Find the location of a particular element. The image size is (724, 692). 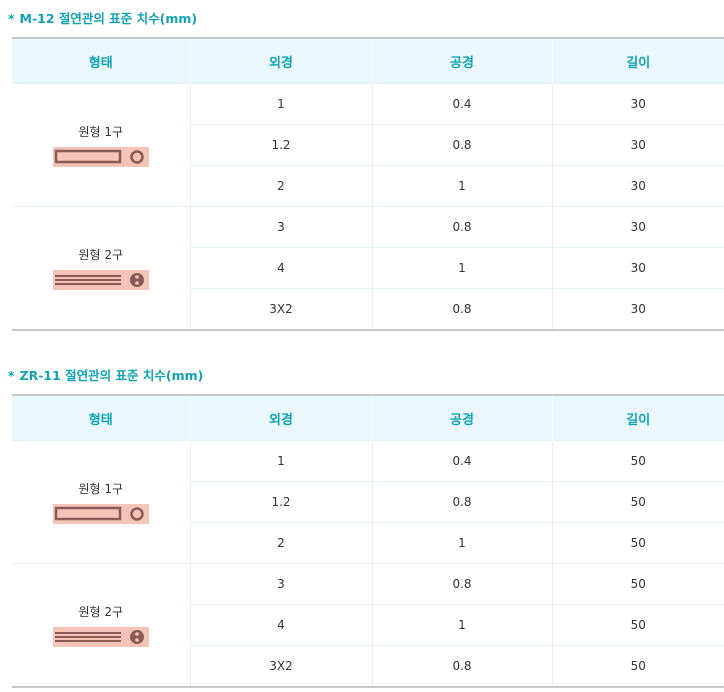

section-title-text: M-12 절연관의 표준 치수(mm) is located at coordinates (108, 18).